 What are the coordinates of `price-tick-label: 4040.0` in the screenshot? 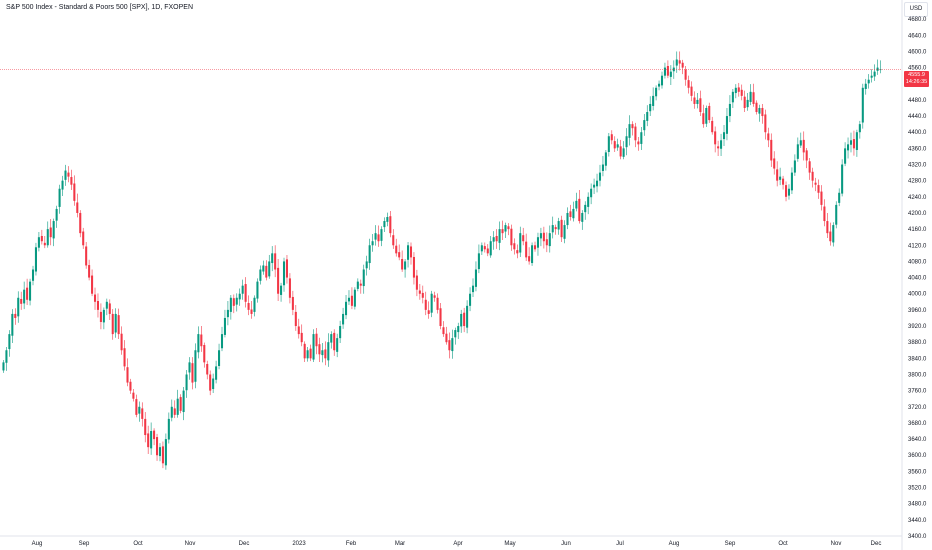 It's located at (917, 279).